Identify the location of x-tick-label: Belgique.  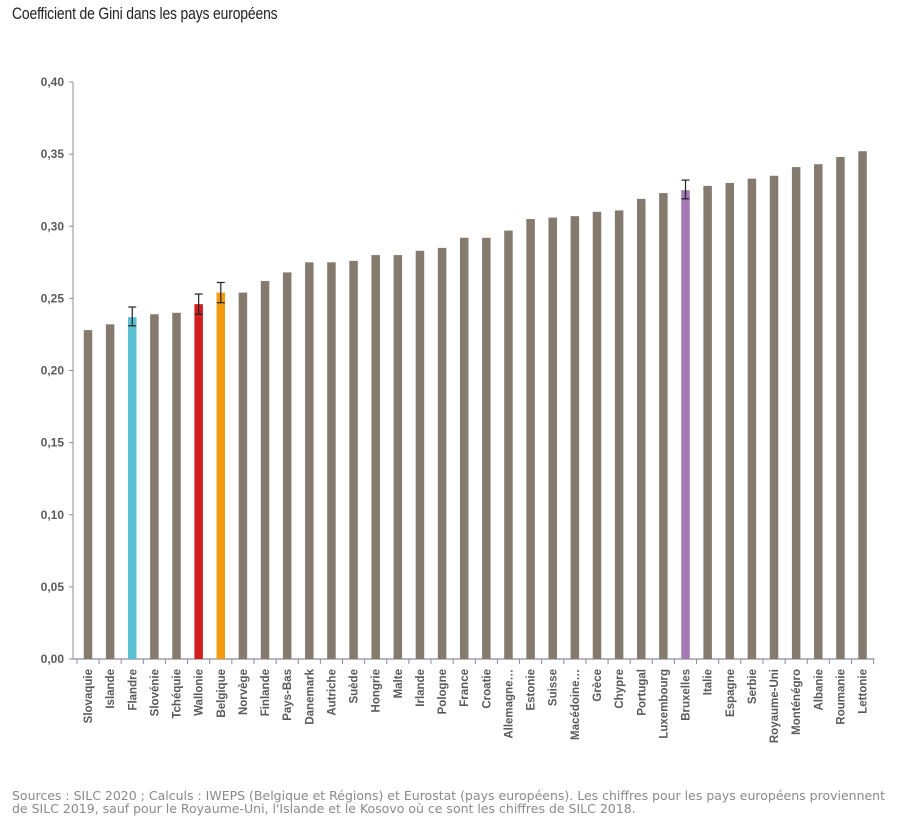
(222, 693).